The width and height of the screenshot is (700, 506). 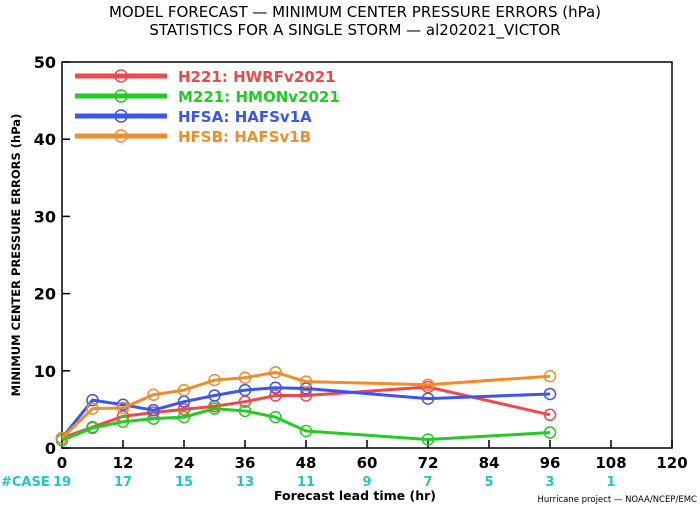 What do you see at coordinates (45, 62) in the screenshot?
I see `y-tick-label: 50` at bounding box center [45, 62].